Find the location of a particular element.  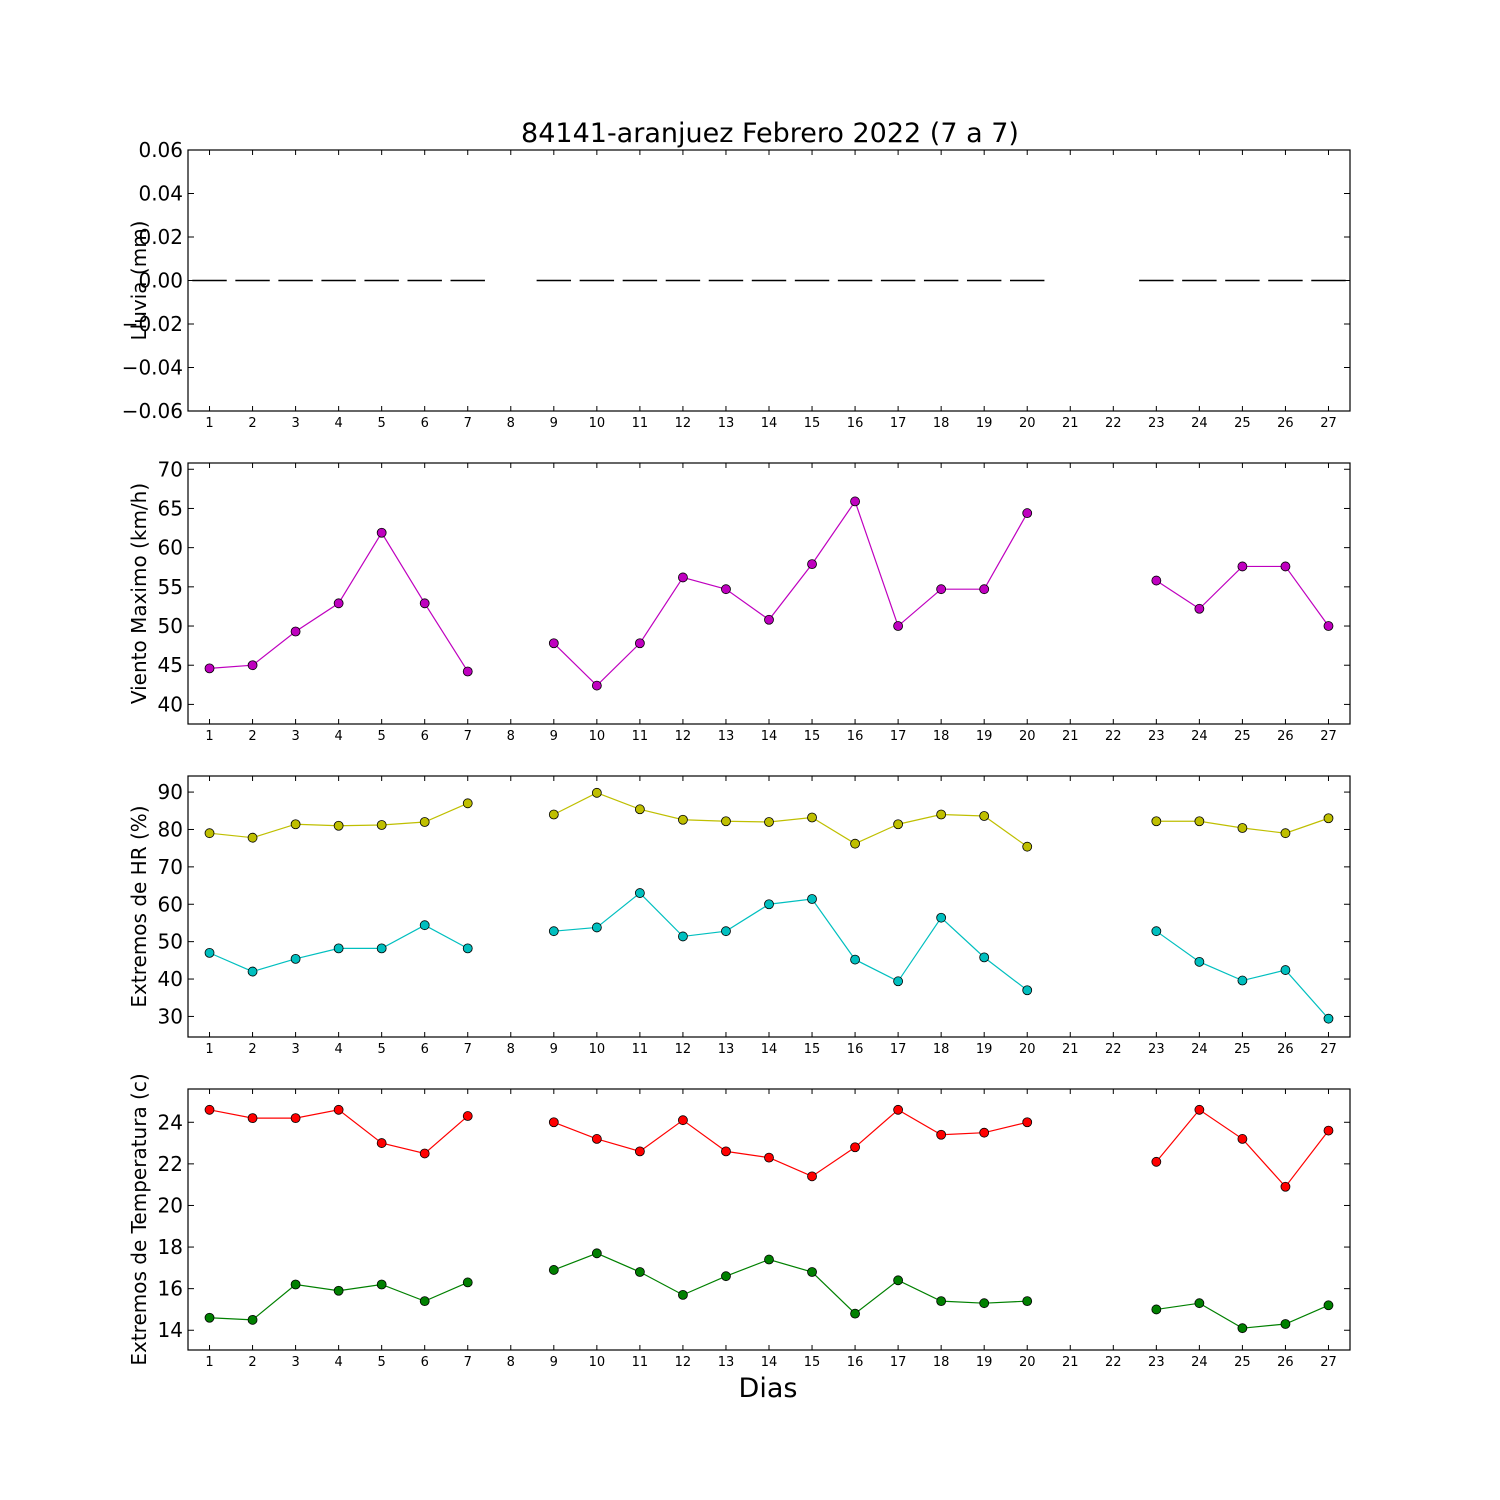

y-tick-label: 14 is located at coordinates (170, 1330).